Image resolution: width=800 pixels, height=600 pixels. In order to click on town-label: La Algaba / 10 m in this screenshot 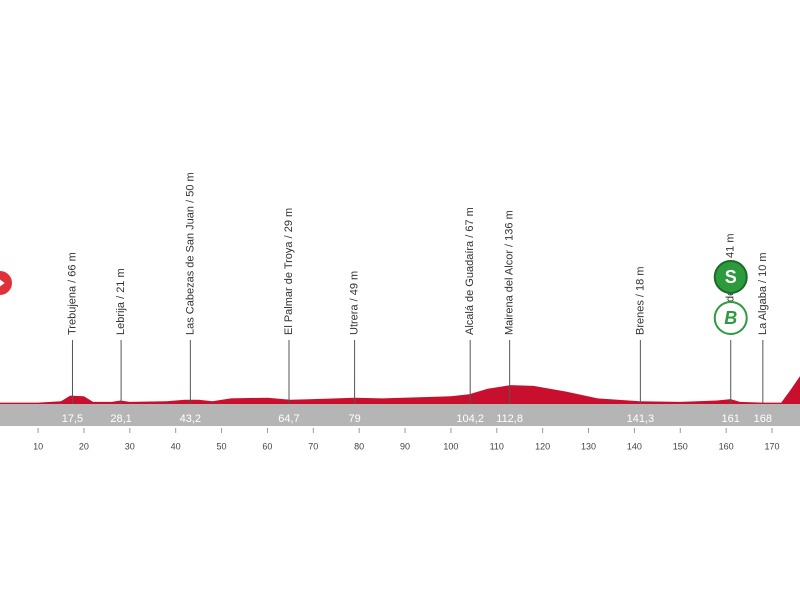, I will do `click(763, 293)`.